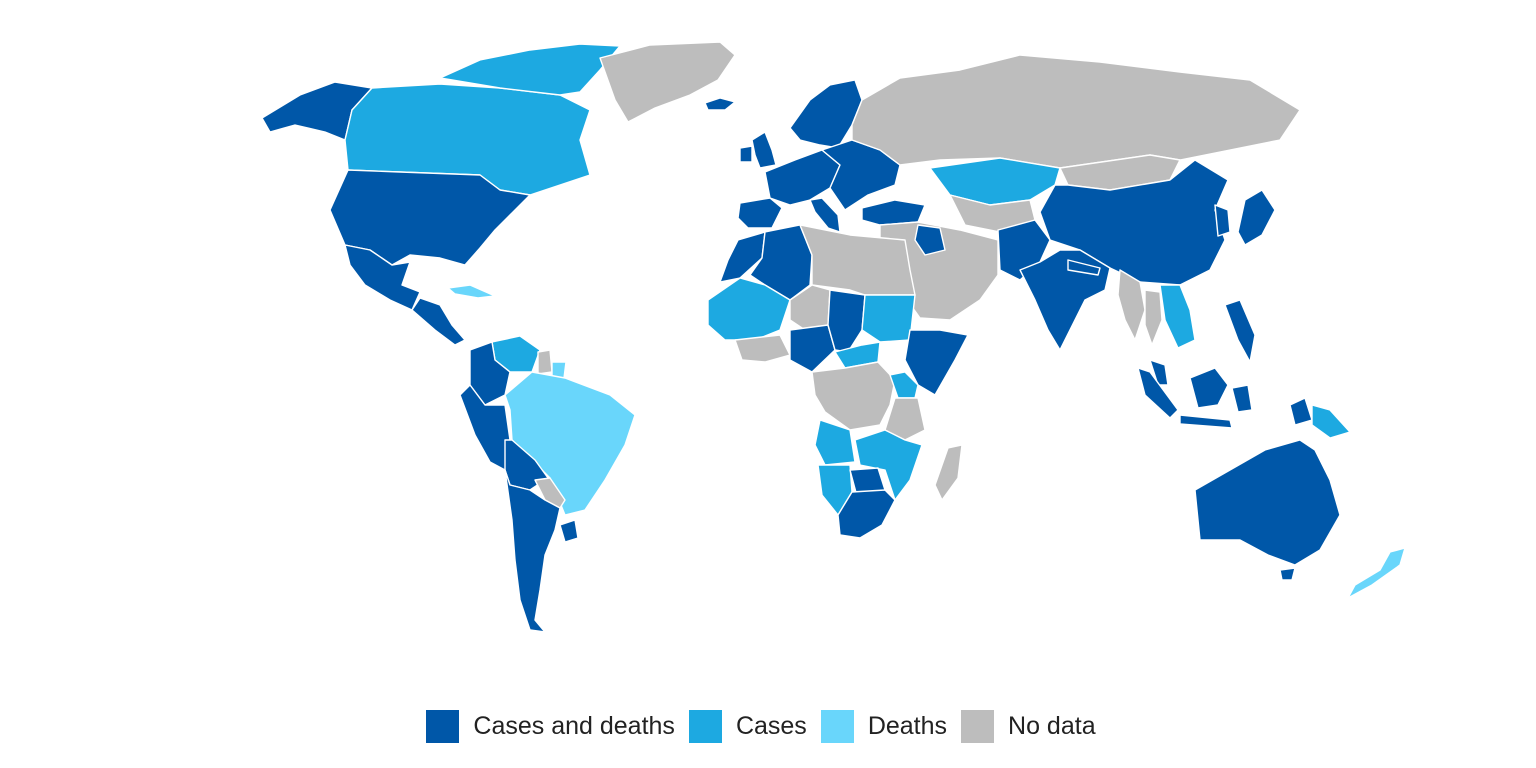  Describe the element at coordinates (1287, 574) in the screenshot. I see `region-tasmania` at that location.